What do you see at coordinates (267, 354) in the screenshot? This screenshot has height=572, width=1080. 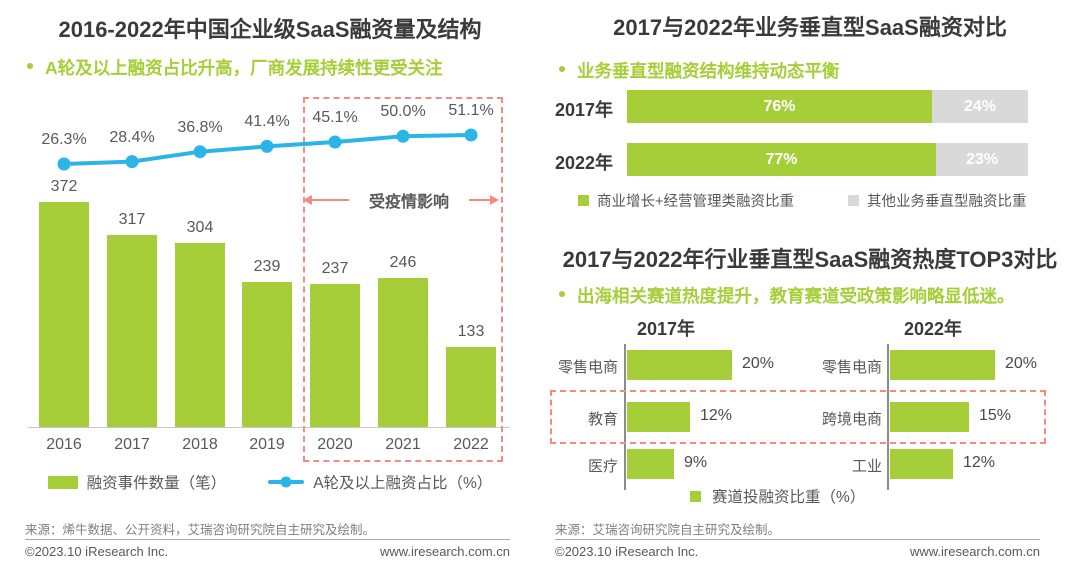 I see `funding-bar-2019` at bounding box center [267, 354].